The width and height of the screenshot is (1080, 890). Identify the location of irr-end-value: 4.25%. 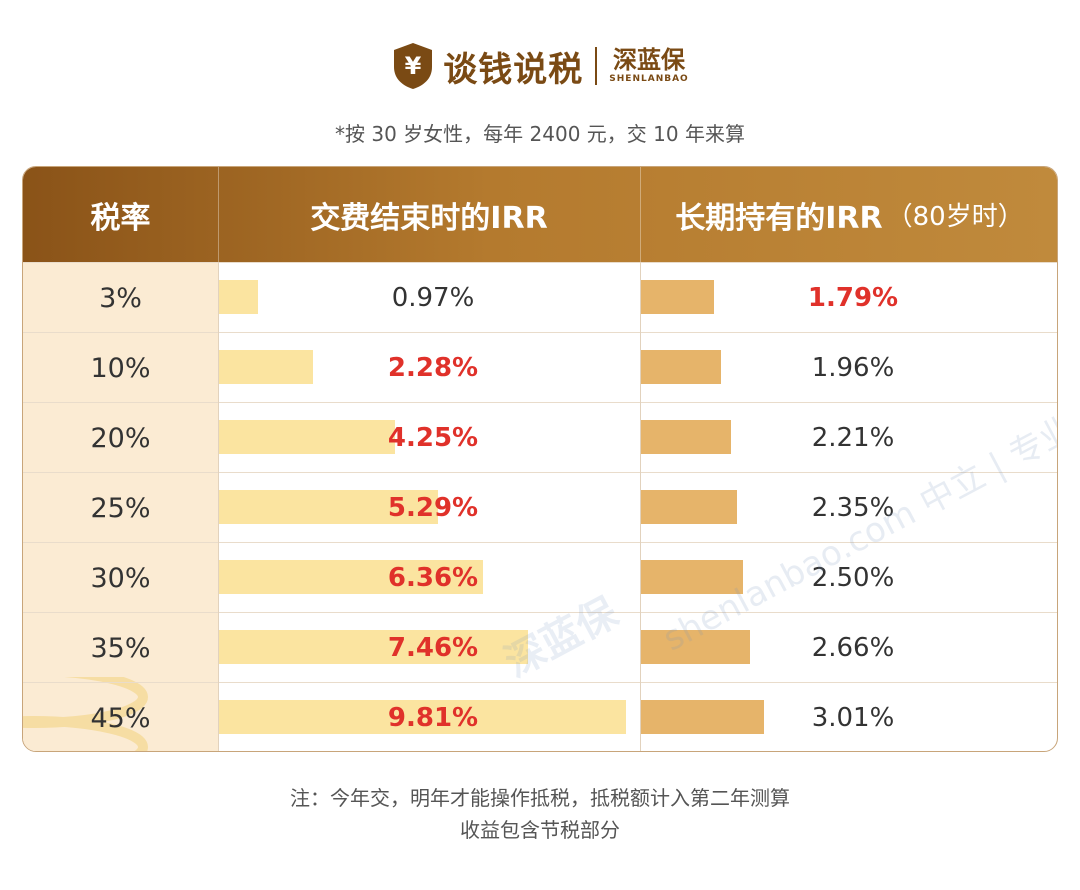
(433, 438).